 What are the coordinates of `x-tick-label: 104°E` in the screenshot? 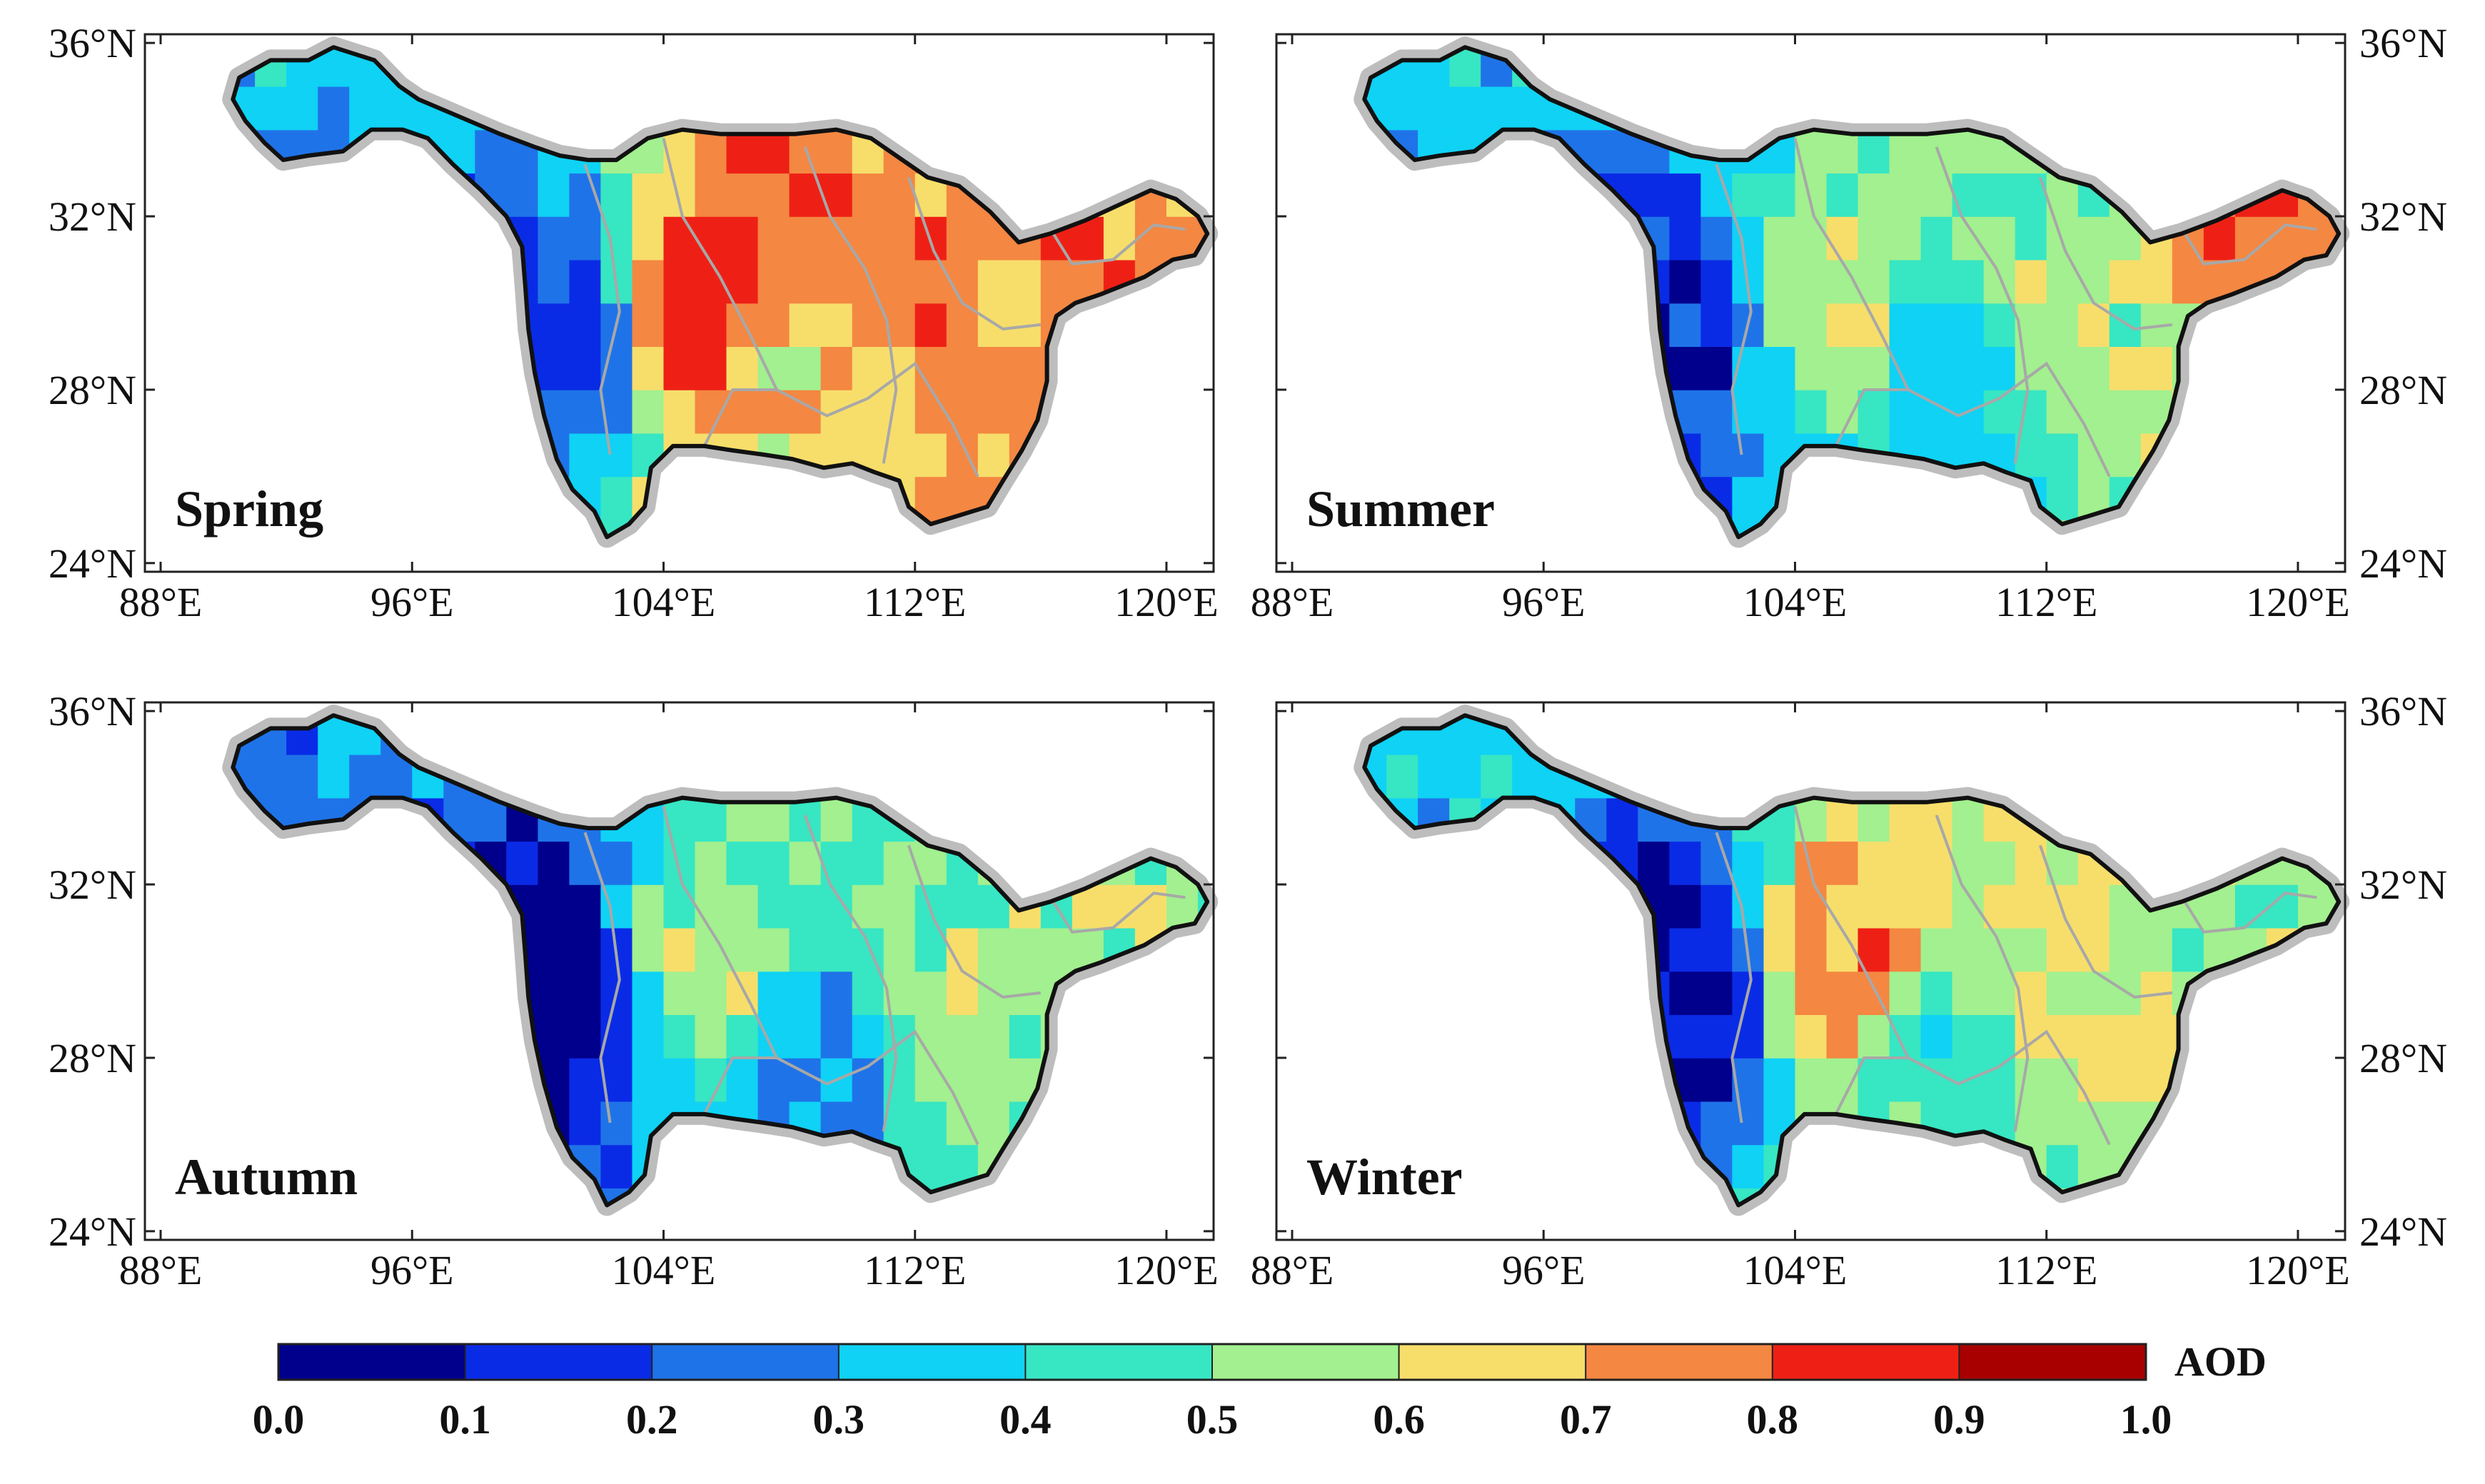 It's located at (1796, 602).